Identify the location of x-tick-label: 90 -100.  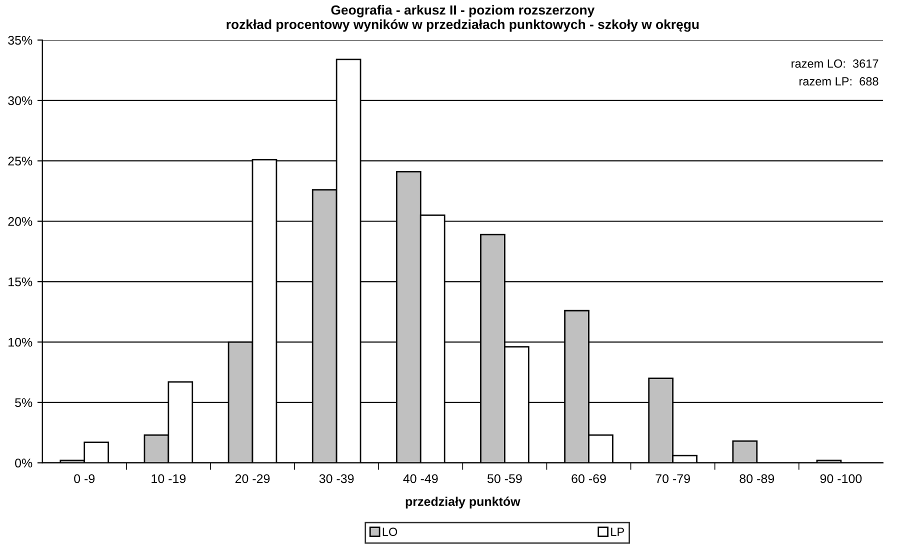
(841, 479).